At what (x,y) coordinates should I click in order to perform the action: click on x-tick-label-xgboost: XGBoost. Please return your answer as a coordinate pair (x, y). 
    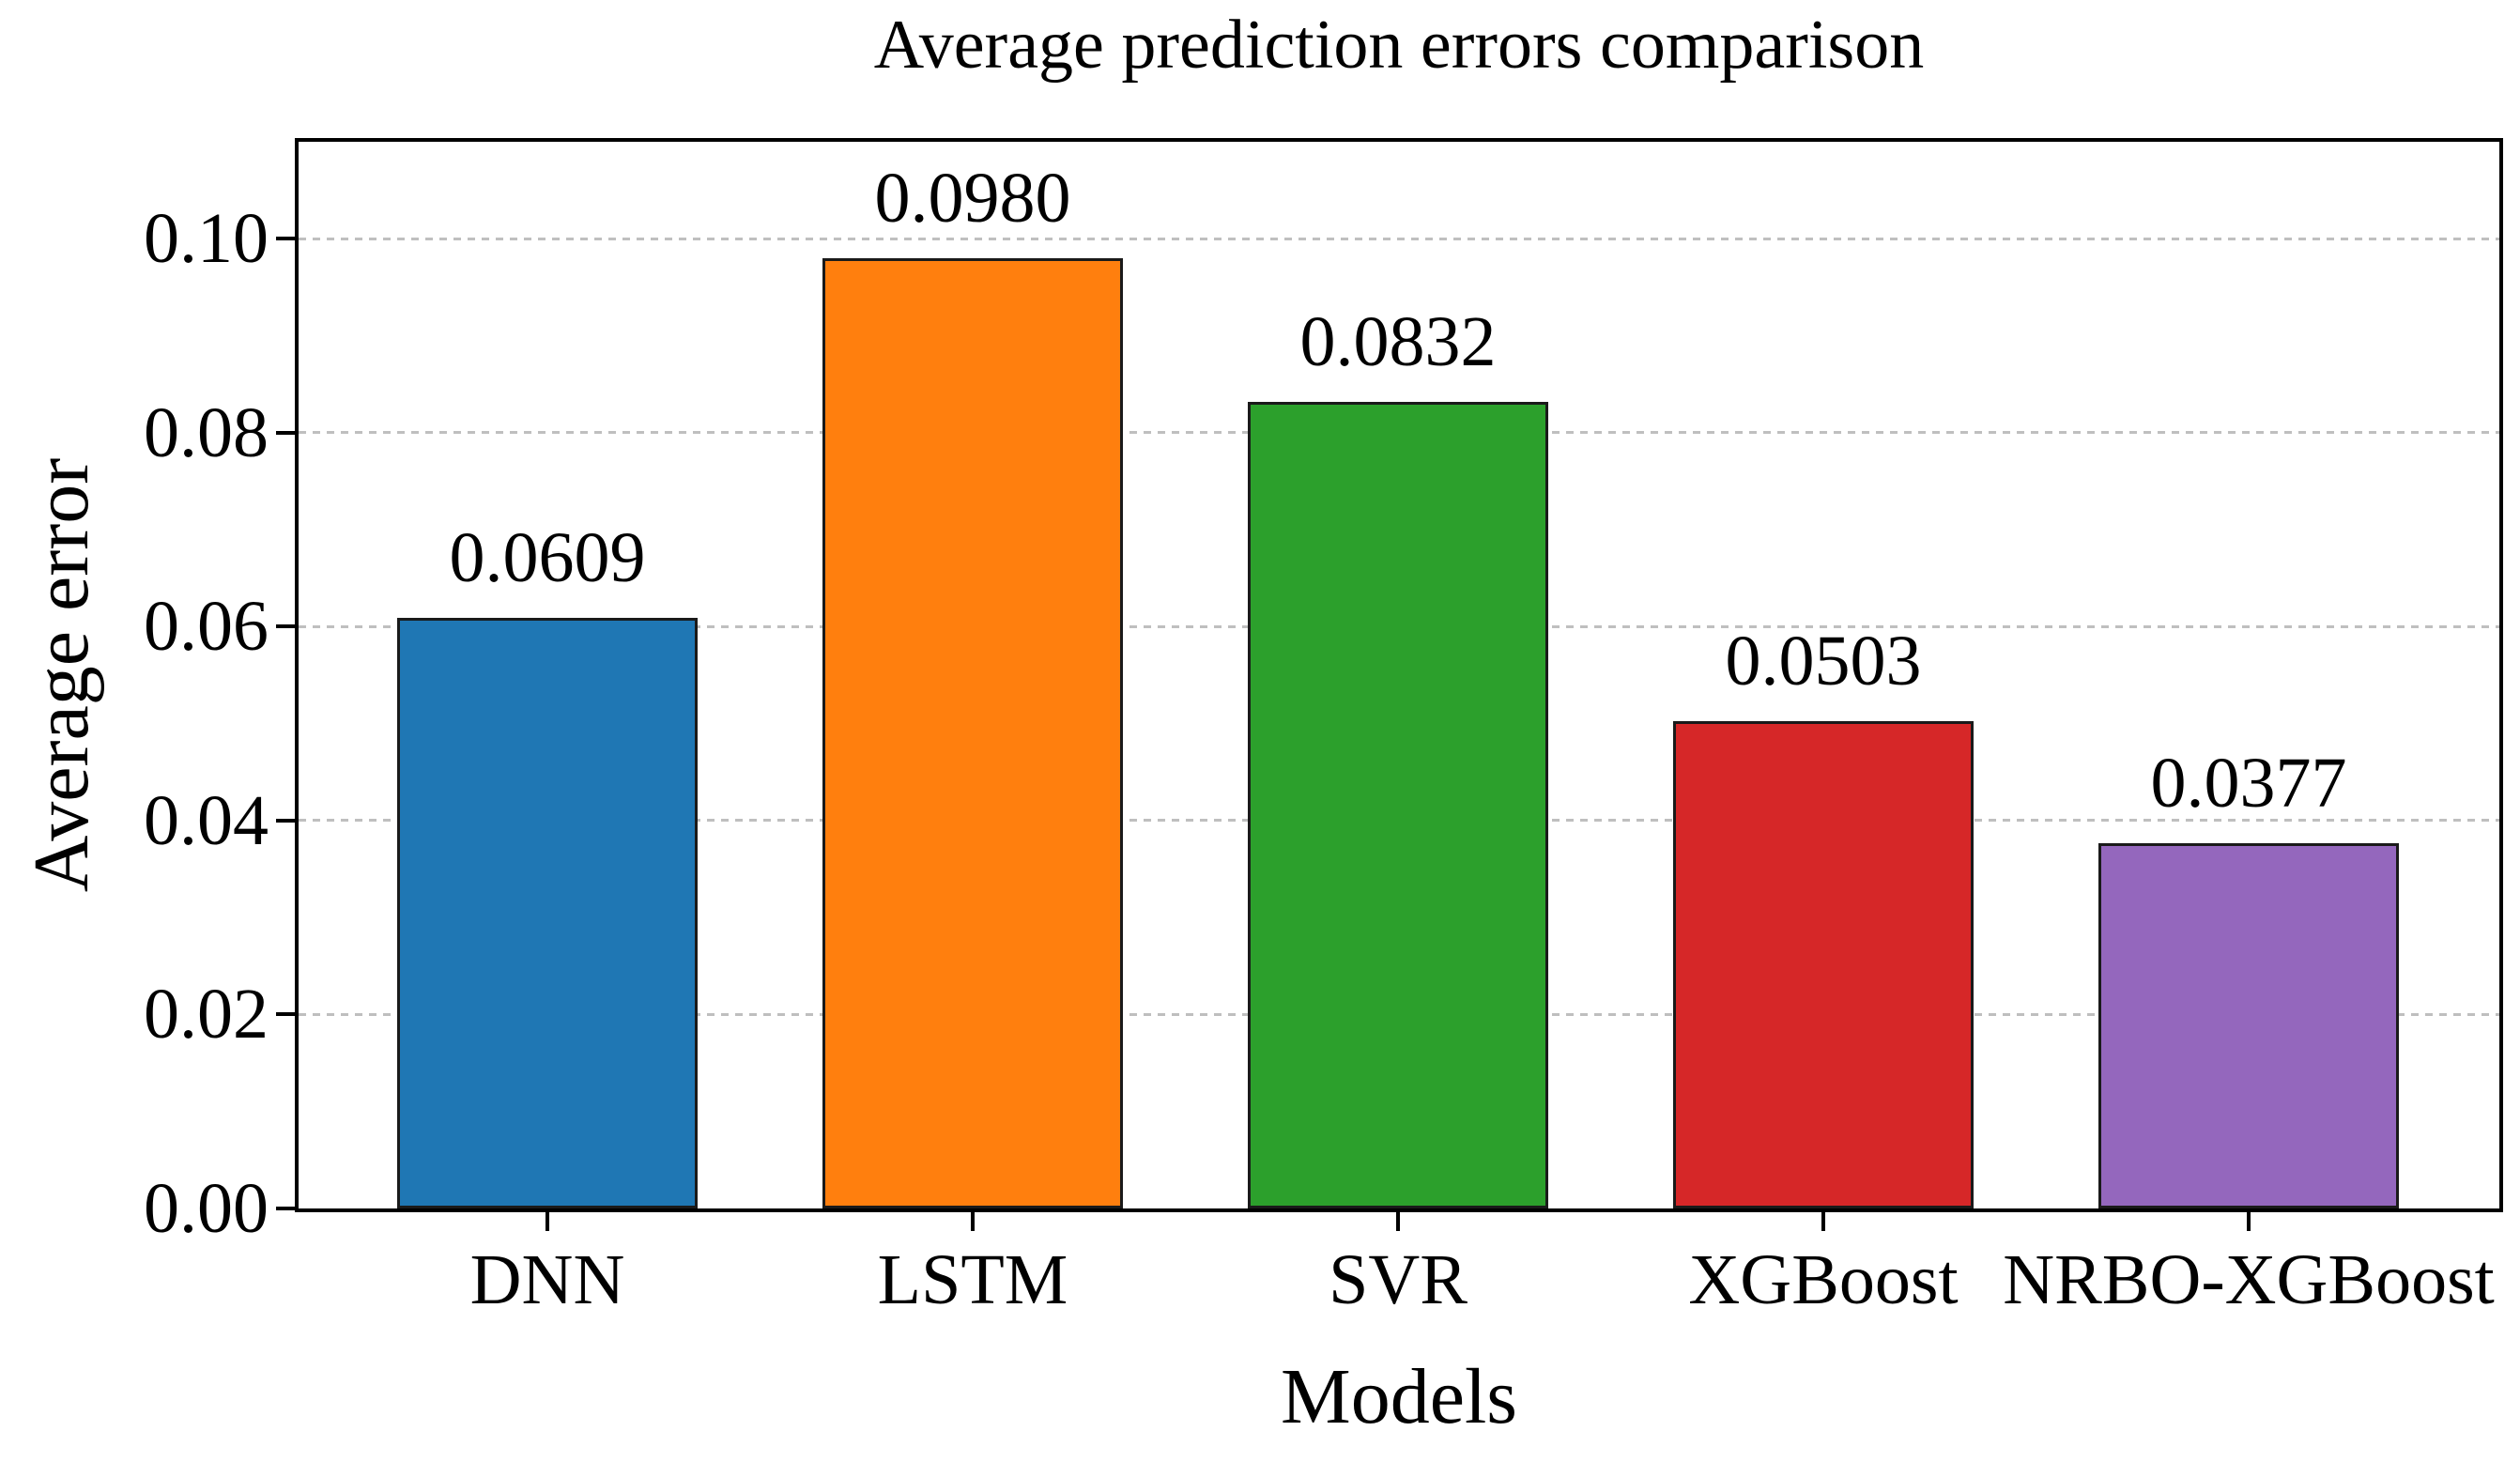
    Looking at the image, I should click on (1823, 1279).